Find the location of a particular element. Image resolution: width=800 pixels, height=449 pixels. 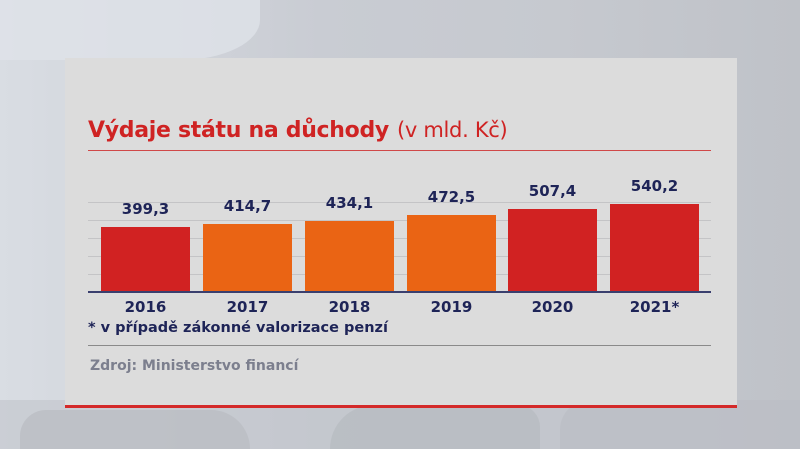

title-text: Výdaje státu na důchody is located at coordinates (238, 130).